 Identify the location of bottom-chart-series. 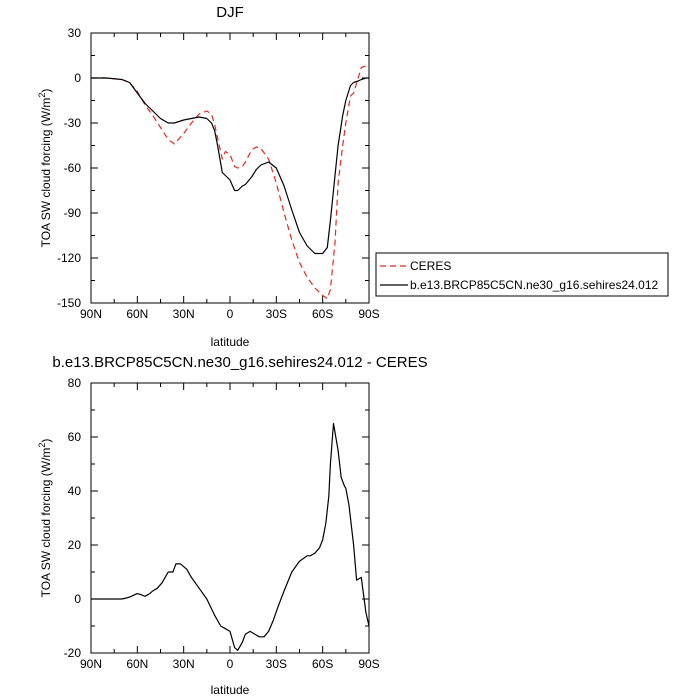
(230, 536).